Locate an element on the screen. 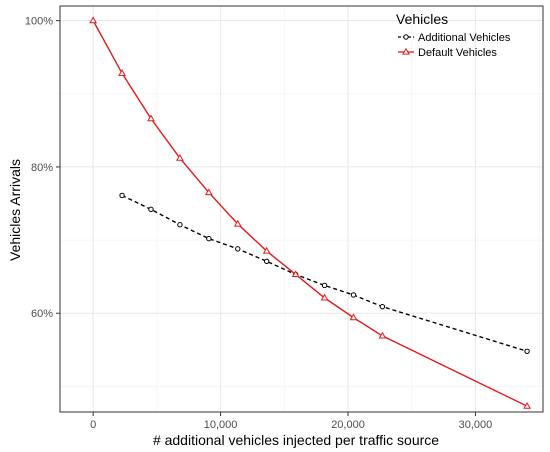 The image size is (550, 452). y-tick-label: 100% is located at coordinates (39, 22).